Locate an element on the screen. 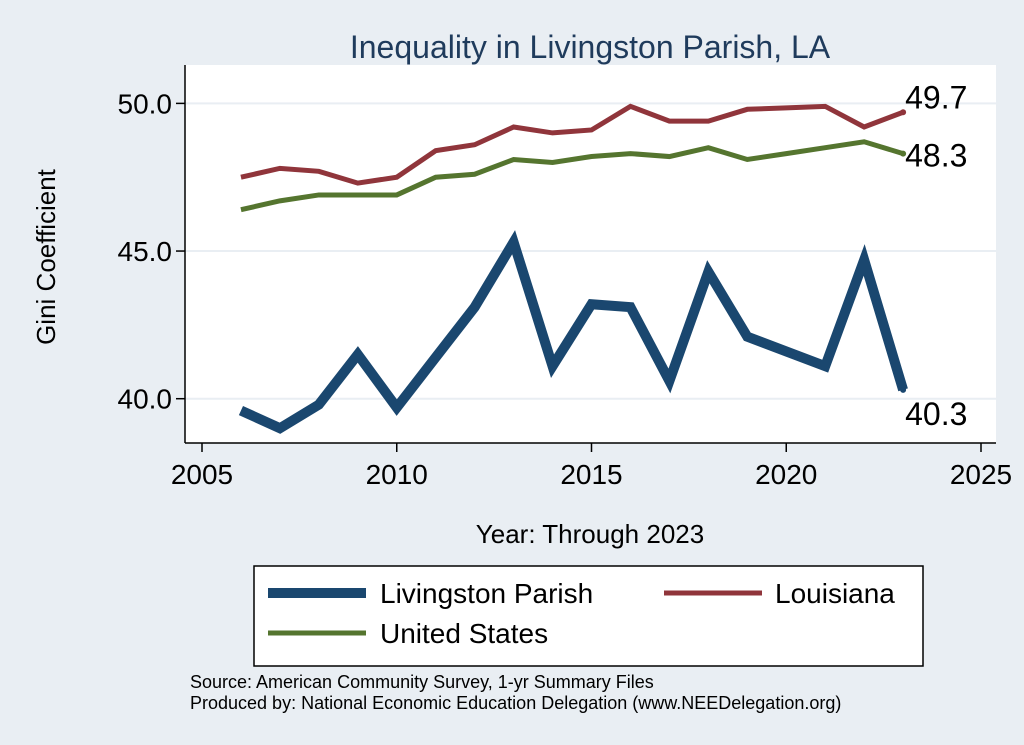  end-marker-louisiana is located at coordinates (903, 112).